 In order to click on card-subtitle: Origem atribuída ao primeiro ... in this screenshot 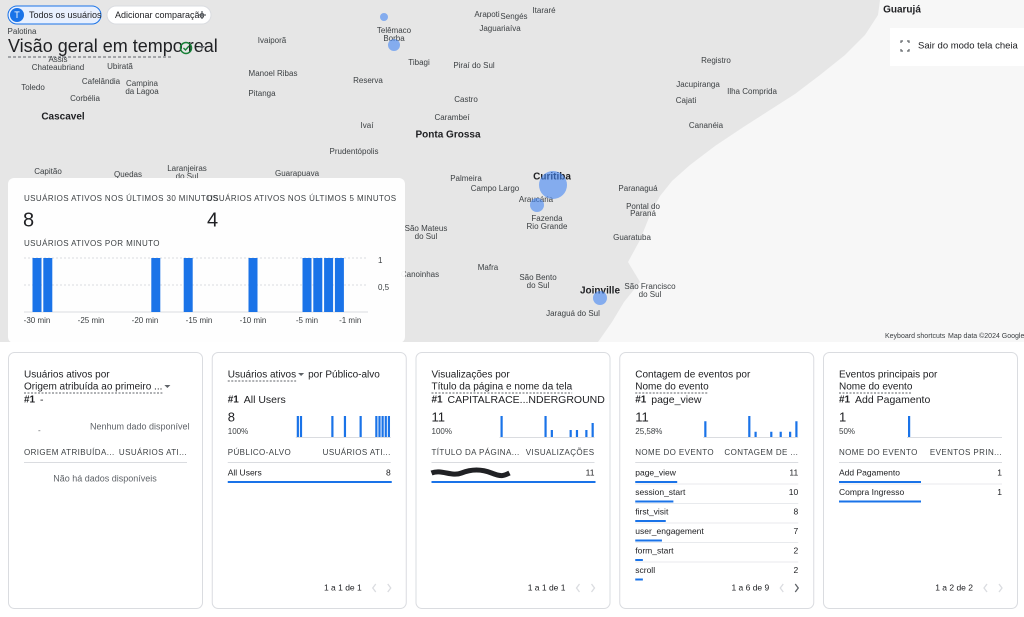, I will do `click(93, 387)`.